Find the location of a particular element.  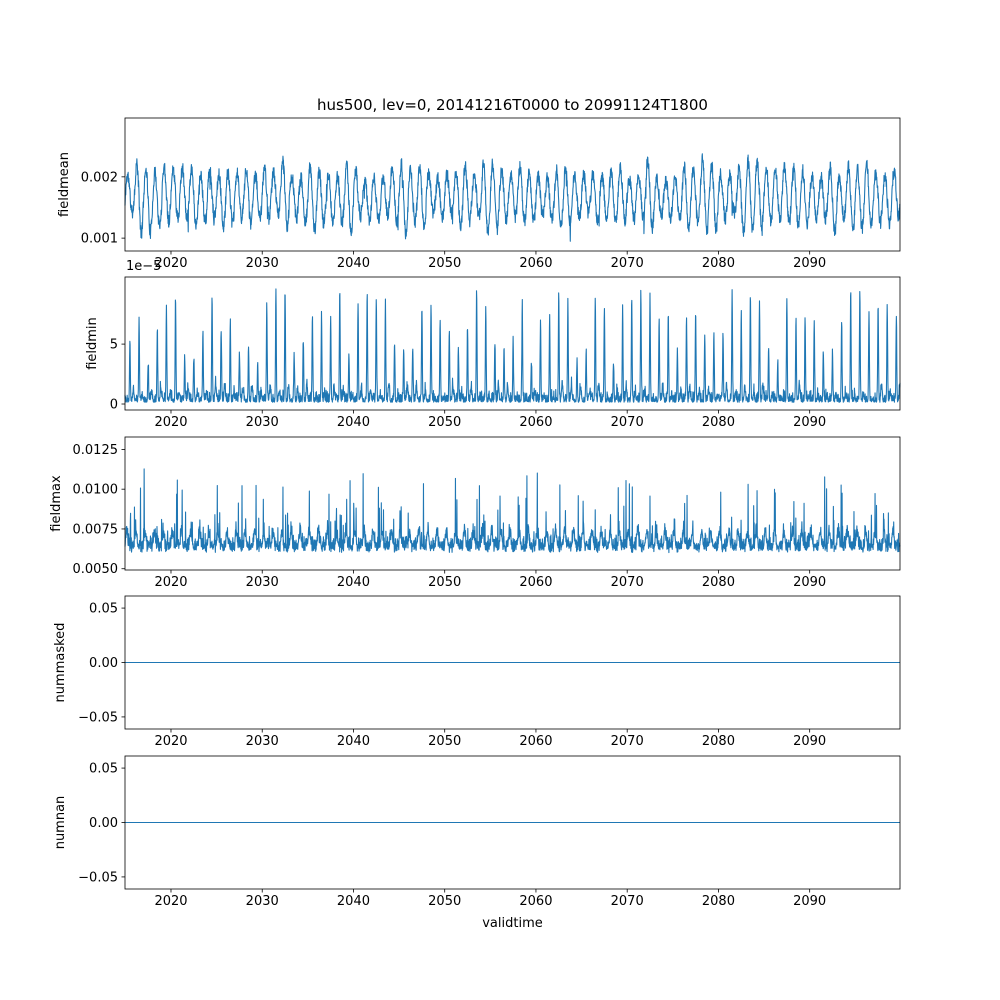

series-line-fieldmean is located at coordinates (512, 197).